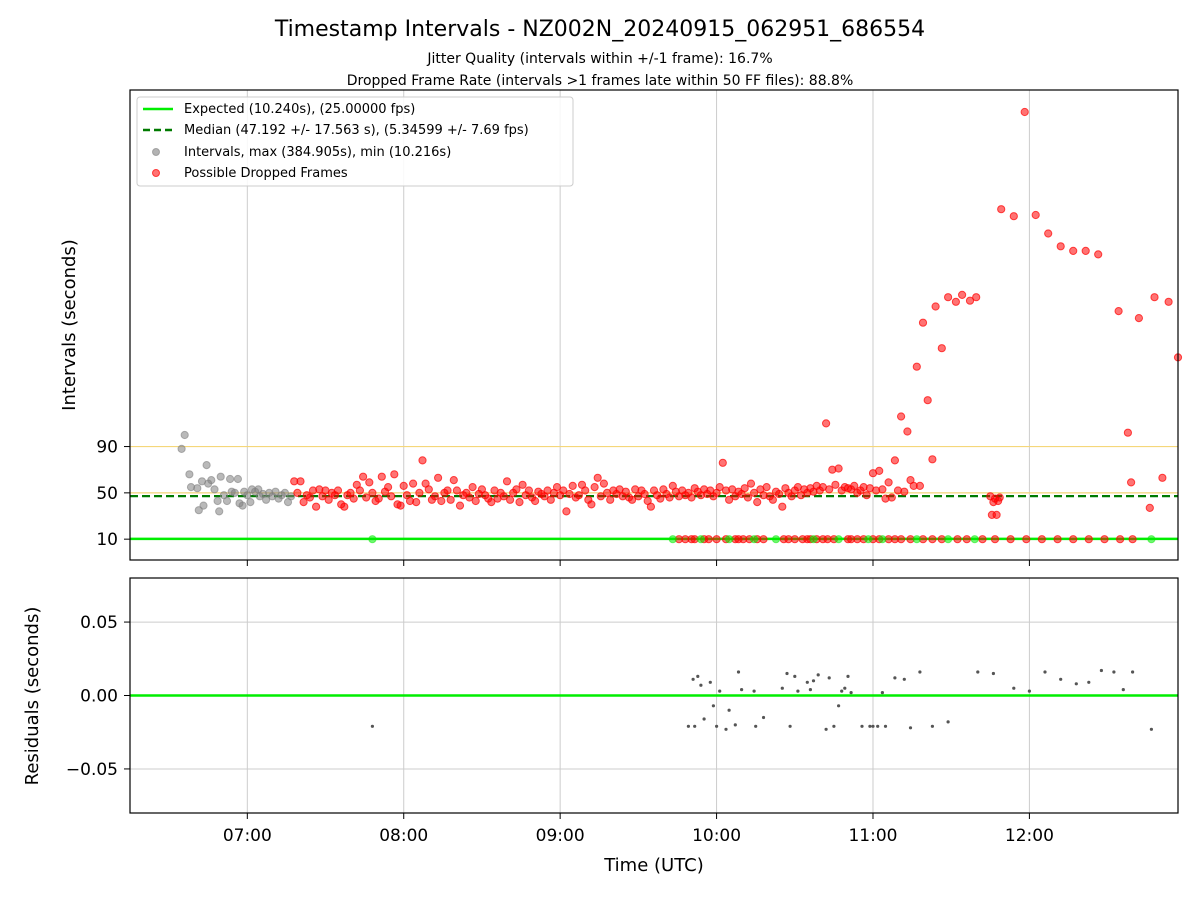 Image resolution: width=1200 pixels, height=900 pixels. I want to click on x-axis-label: Time (UTC), so click(653, 865).